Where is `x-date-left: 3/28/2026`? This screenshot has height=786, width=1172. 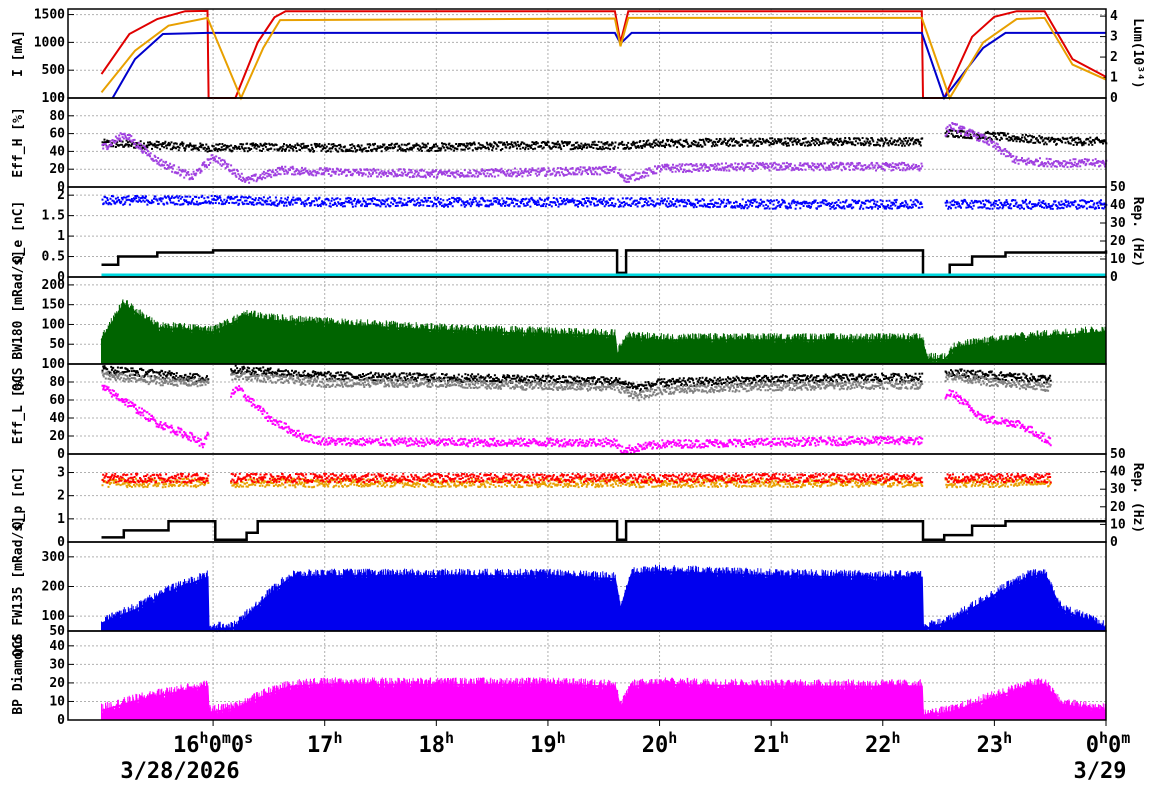 x-date-left: 3/28/2026 is located at coordinates (179, 770).